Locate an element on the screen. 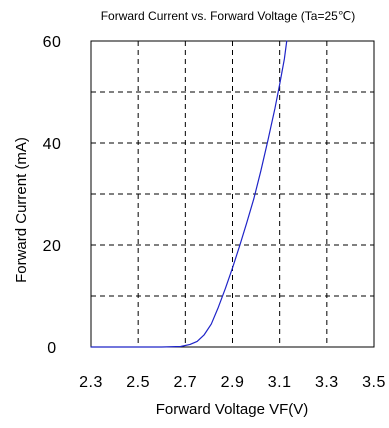 The image size is (389, 428). y-tick-label: 60 is located at coordinates (52, 42).